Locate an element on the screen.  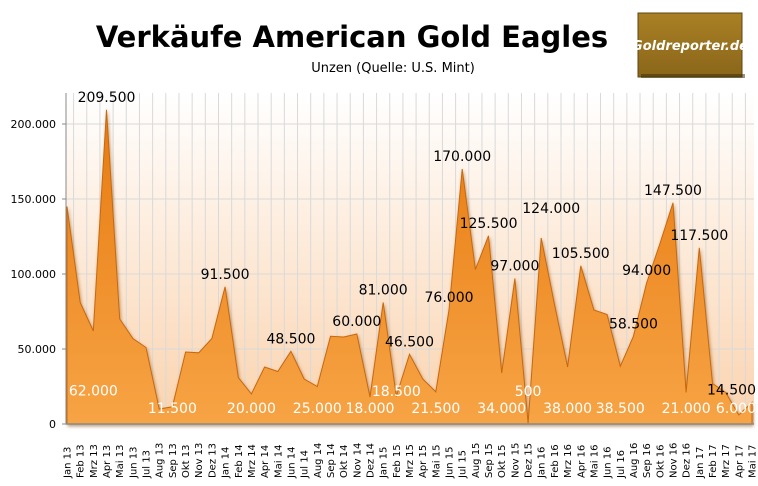
x-tick-label: Jul 15 is located at coordinates (463, 464).